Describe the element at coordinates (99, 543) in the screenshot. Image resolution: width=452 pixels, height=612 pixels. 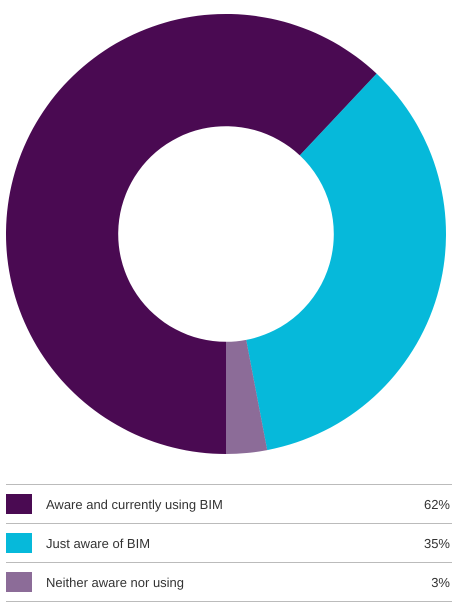
I see `legend-label: Just aware of BIM` at that location.